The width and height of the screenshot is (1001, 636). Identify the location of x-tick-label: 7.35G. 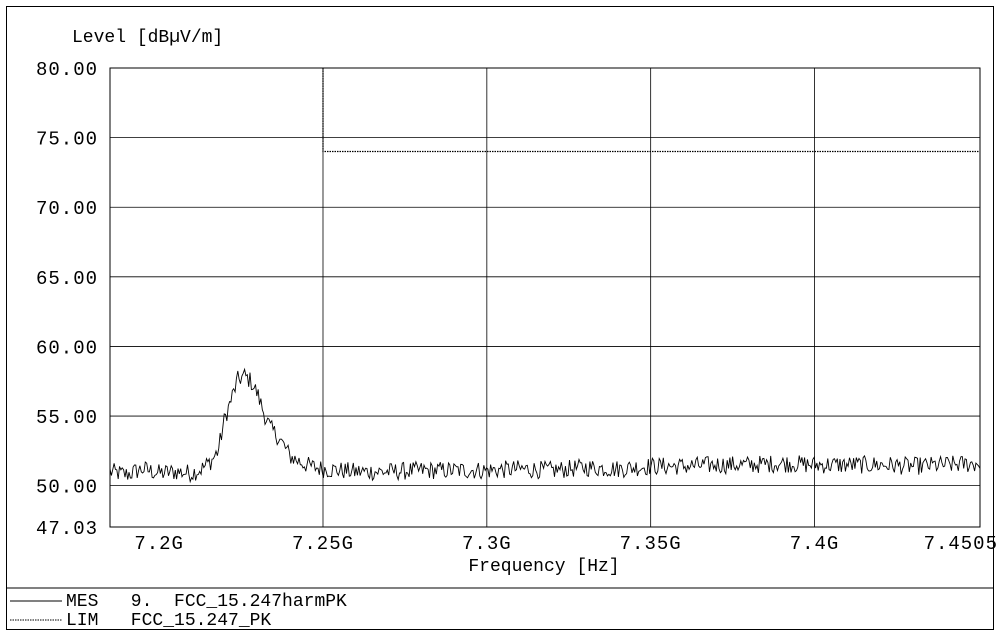
(651, 544).